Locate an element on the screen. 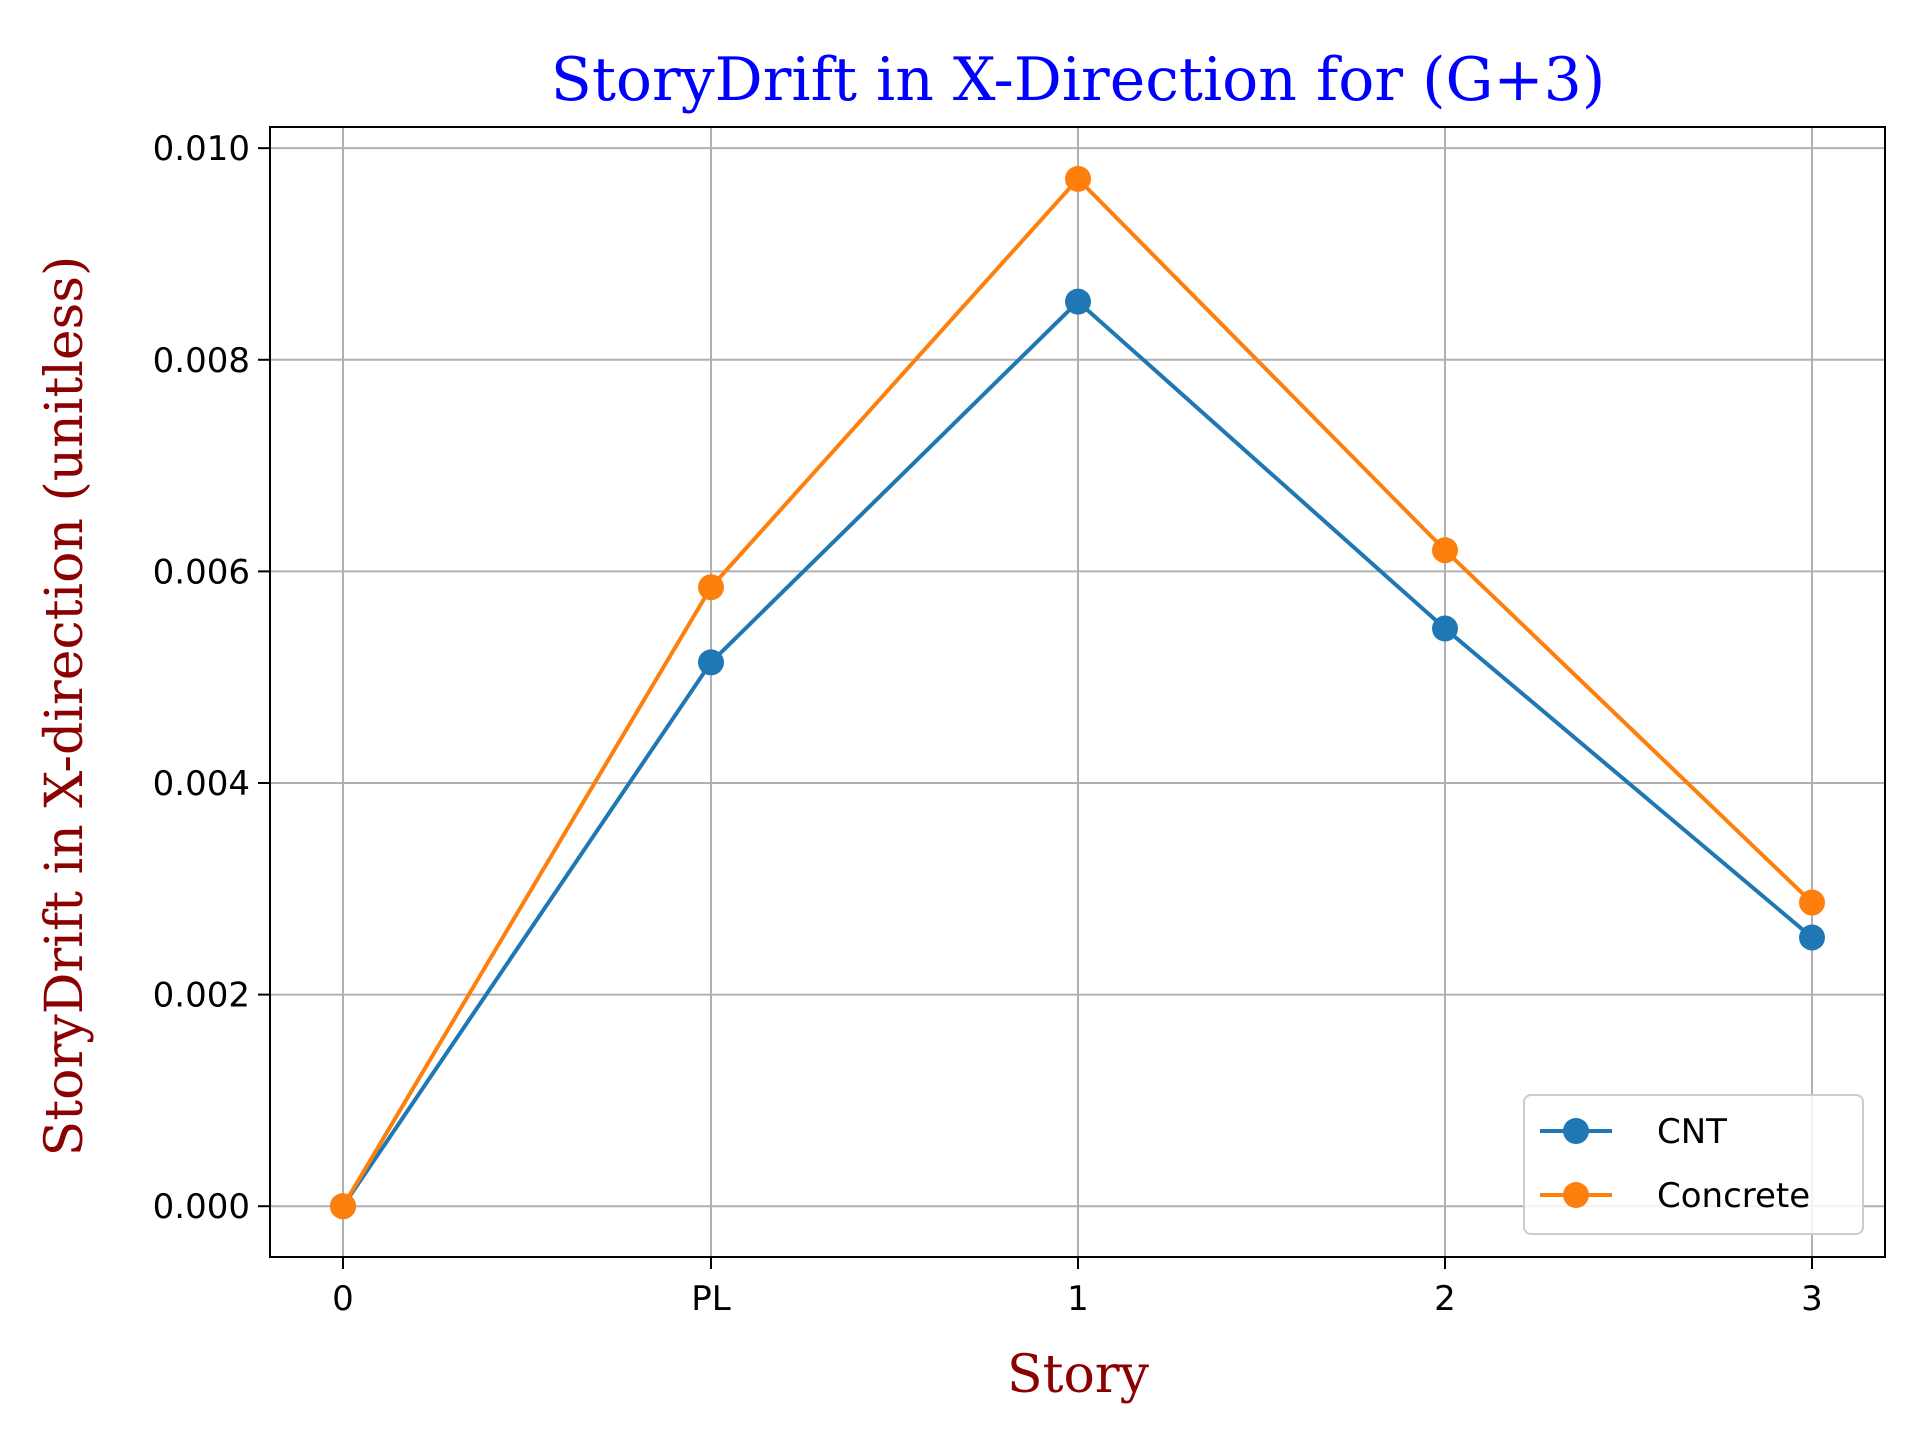  x-axis-label: Story is located at coordinates (1078, 1375).